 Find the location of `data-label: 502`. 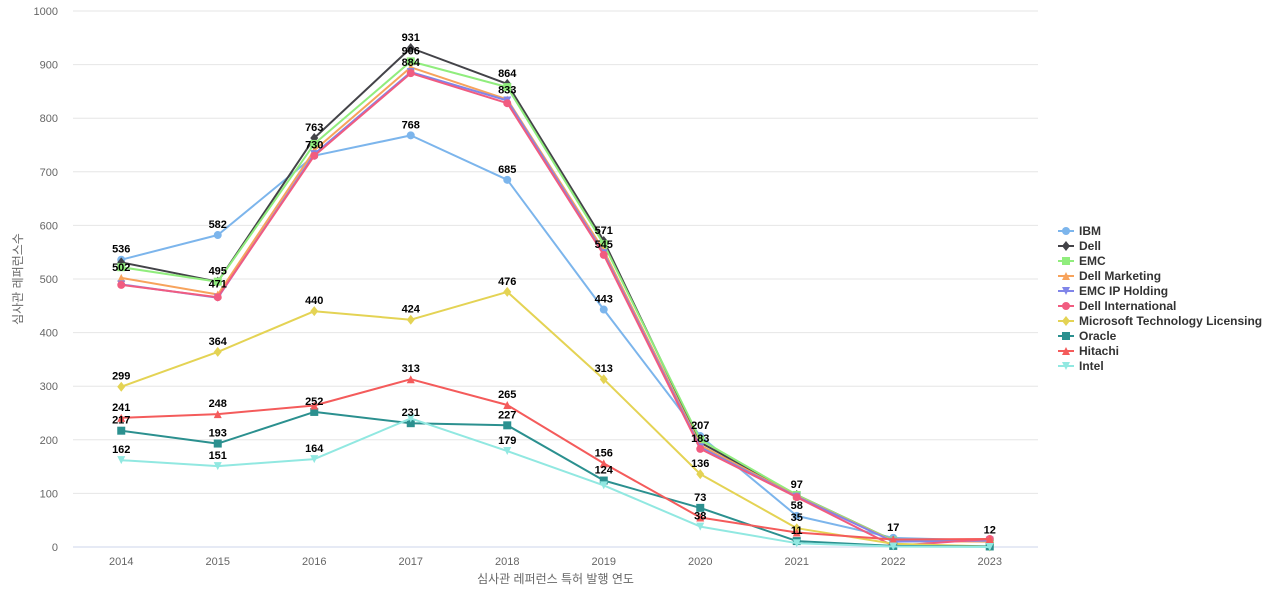

data-label: 502 is located at coordinates (121, 268).